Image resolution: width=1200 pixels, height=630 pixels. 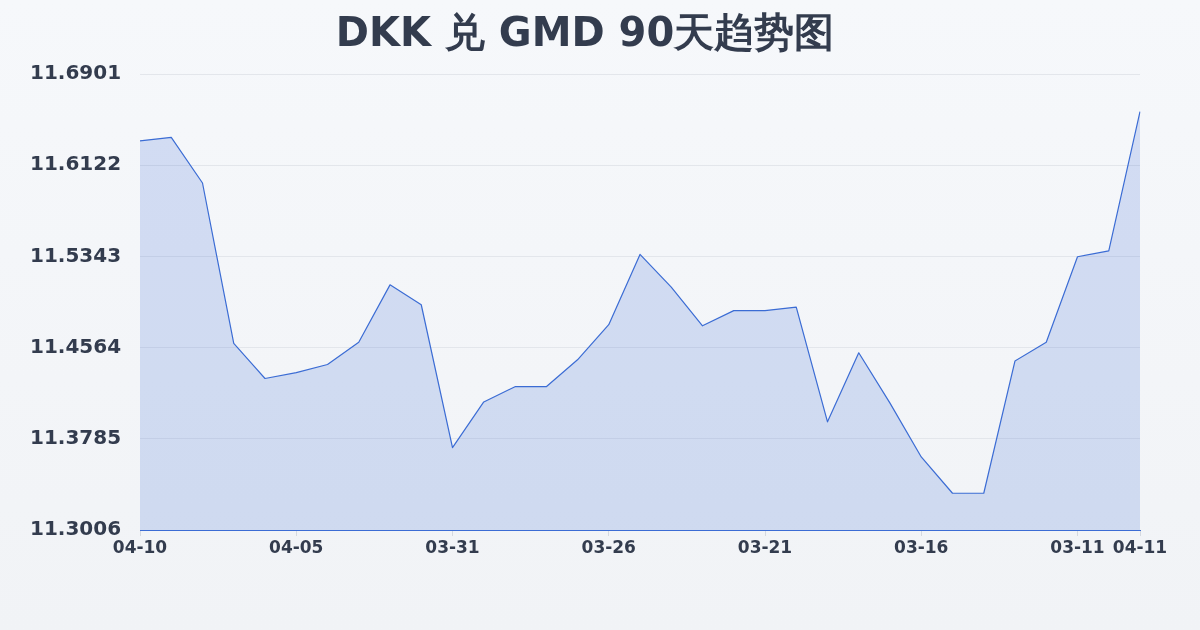 I want to click on x-tick-label: 03-21, so click(x=765, y=546).